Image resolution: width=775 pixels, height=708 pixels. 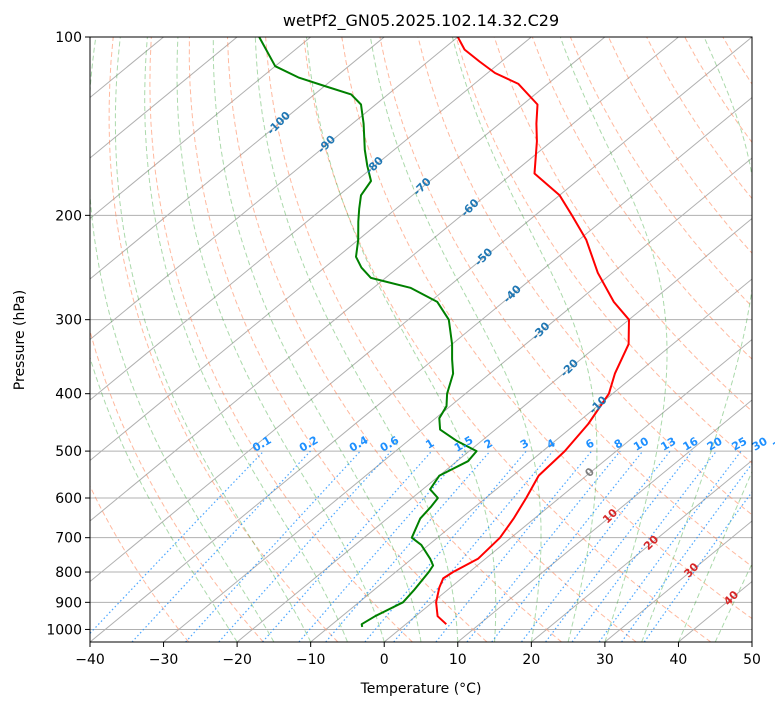 I want to click on y-tick-label: 400, so click(x=68, y=395).